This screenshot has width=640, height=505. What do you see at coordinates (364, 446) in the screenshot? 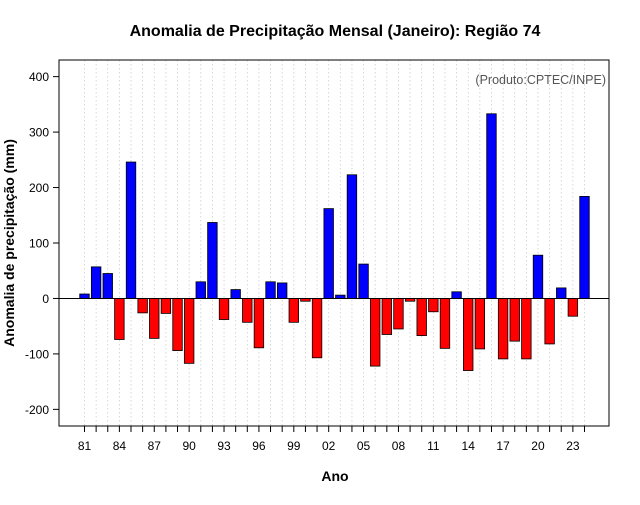
I see `x-tick-label: 05` at bounding box center [364, 446].